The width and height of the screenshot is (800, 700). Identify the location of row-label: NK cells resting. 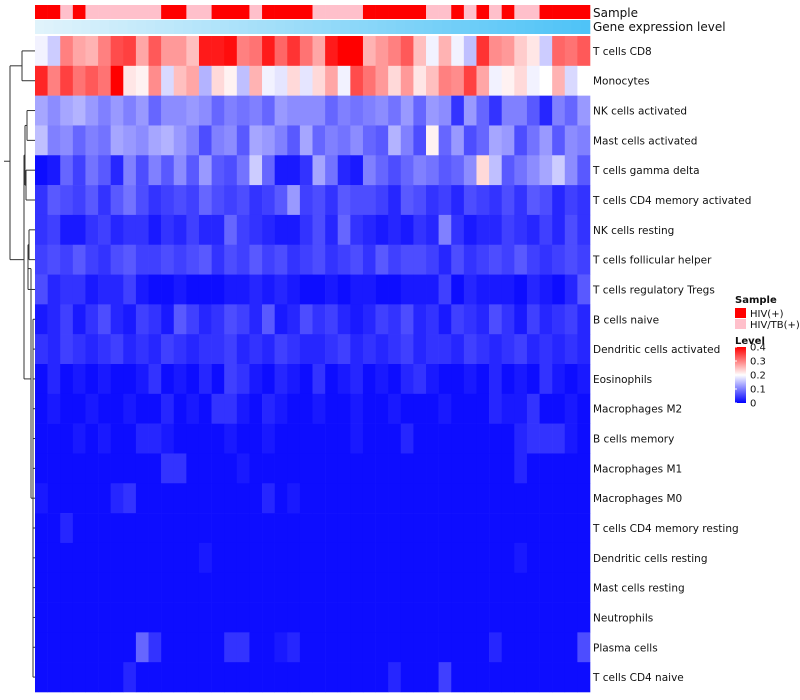
(633, 231).